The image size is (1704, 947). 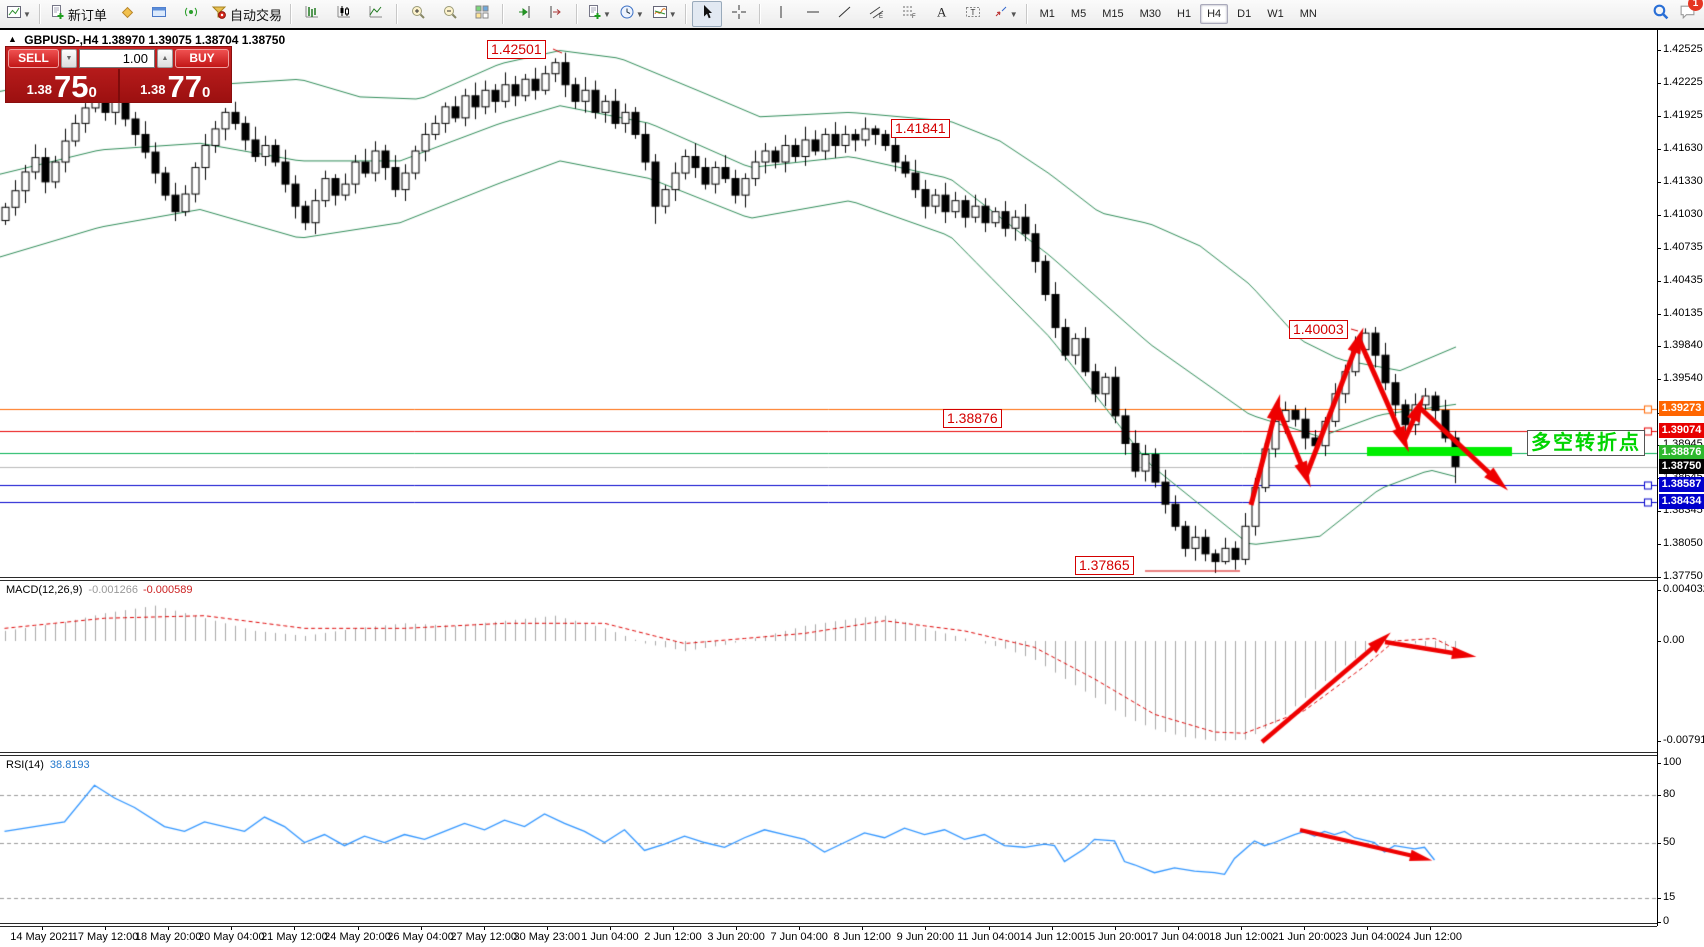 What do you see at coordinates (202, 58) in the screenshot?
I see `buy-button: BUY` at bounding box center [202, 58].